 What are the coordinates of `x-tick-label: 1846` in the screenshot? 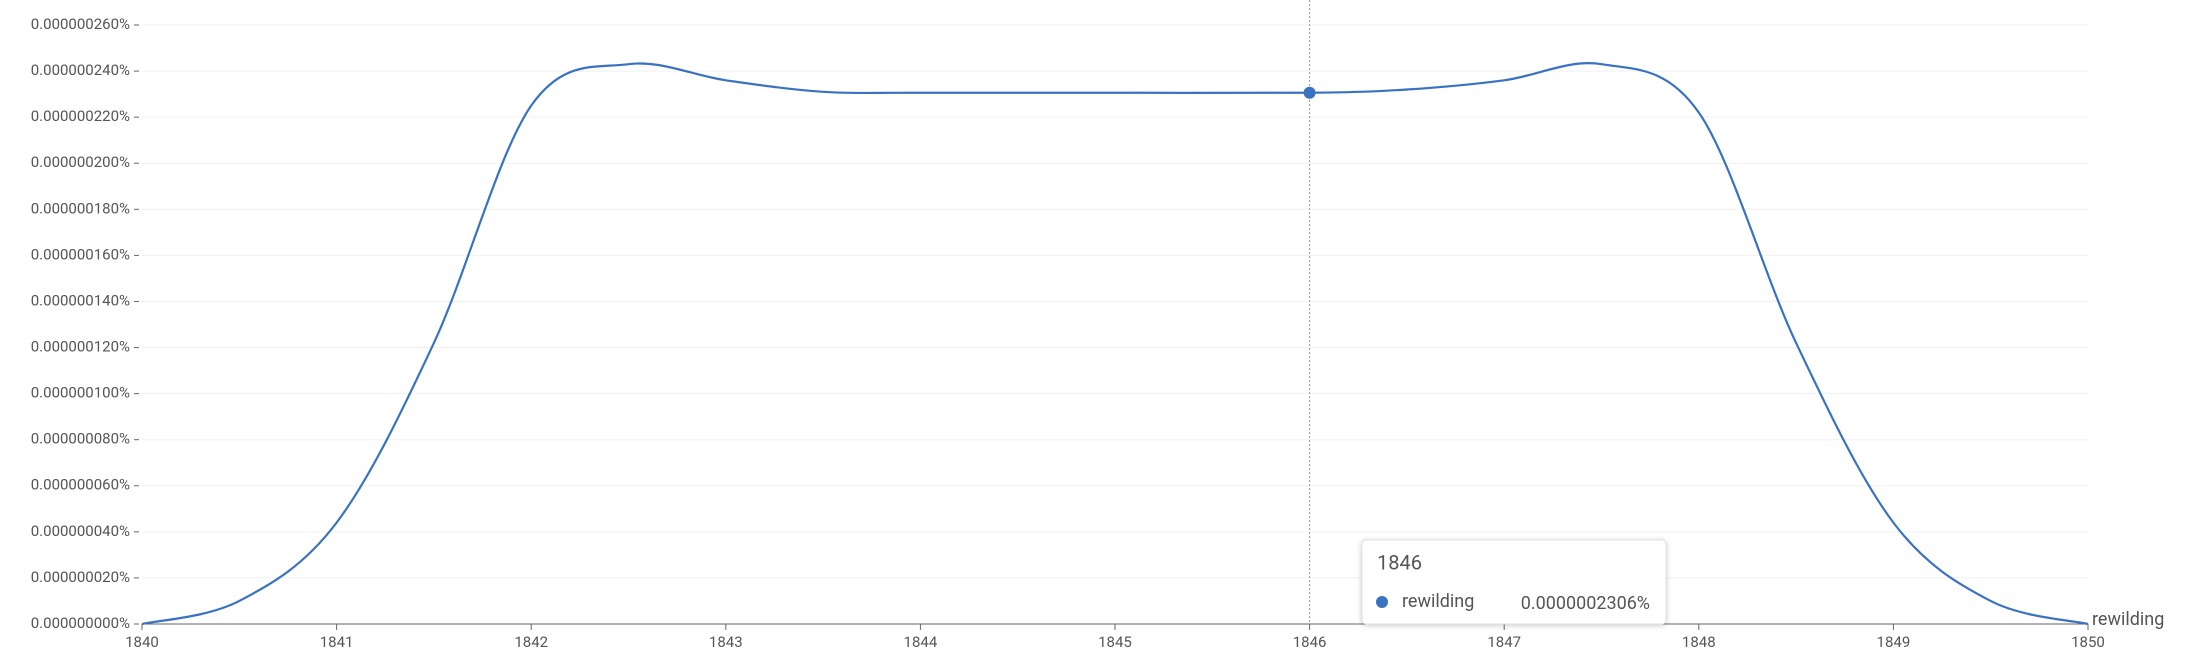 It's located at (1310, 642).